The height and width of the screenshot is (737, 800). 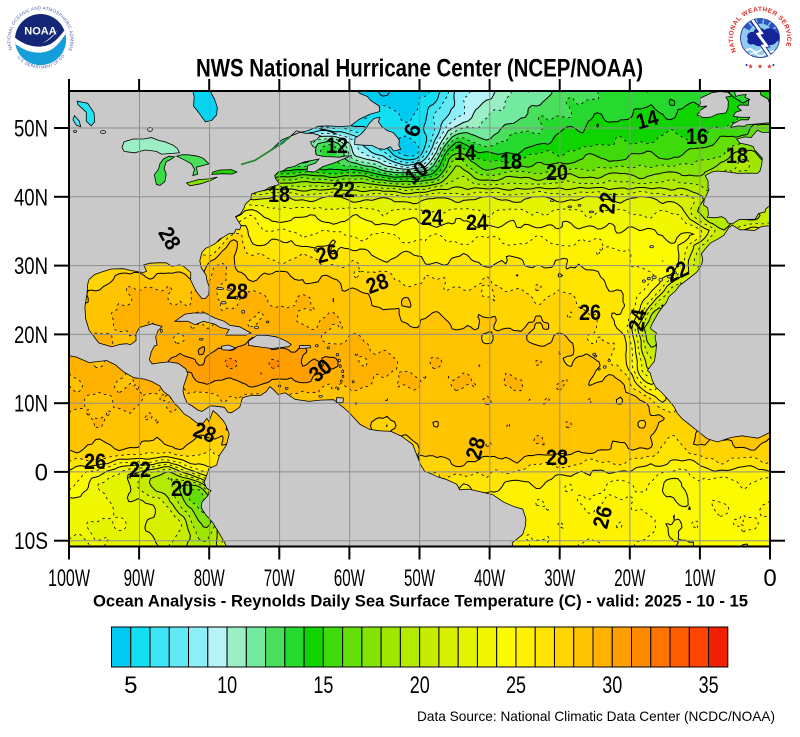 I want to click on svg-text: 70W, so click(x=279, y=578).